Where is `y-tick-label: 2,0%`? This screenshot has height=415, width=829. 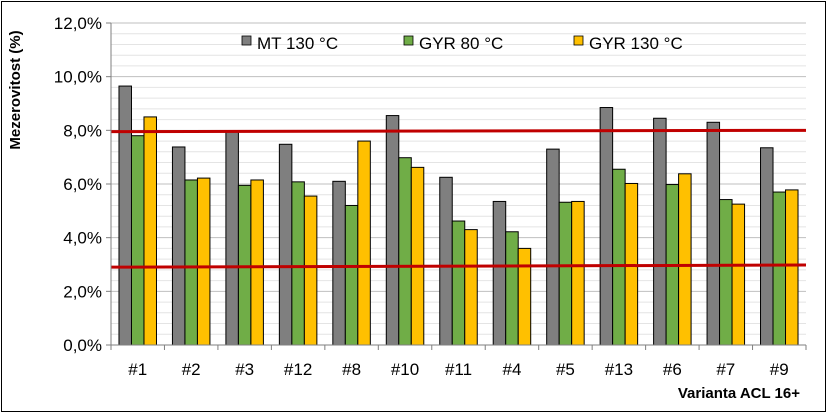
y-tick-label: 2,0% is located at coordinates (82, 291).